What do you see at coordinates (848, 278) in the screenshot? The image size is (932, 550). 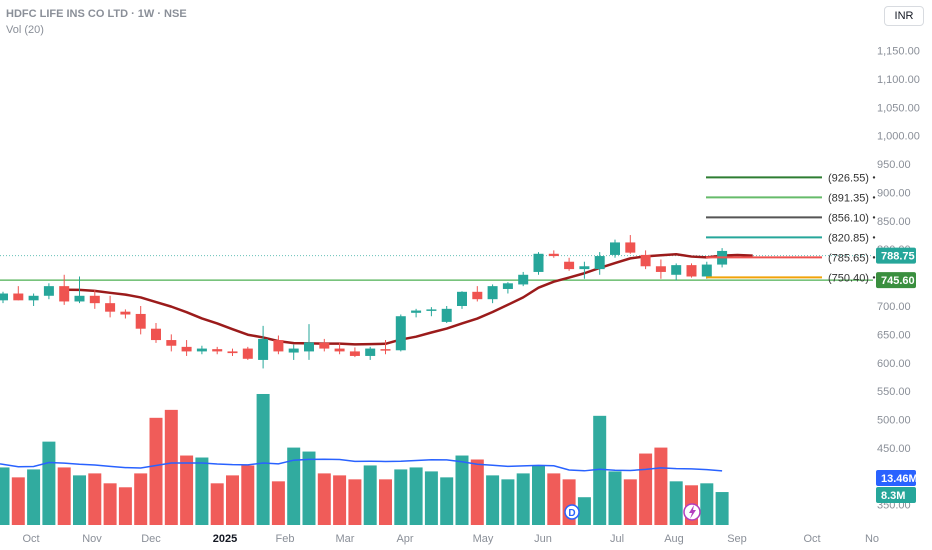 I see `level-label: (750.40)` at bounding box center [848, 278].